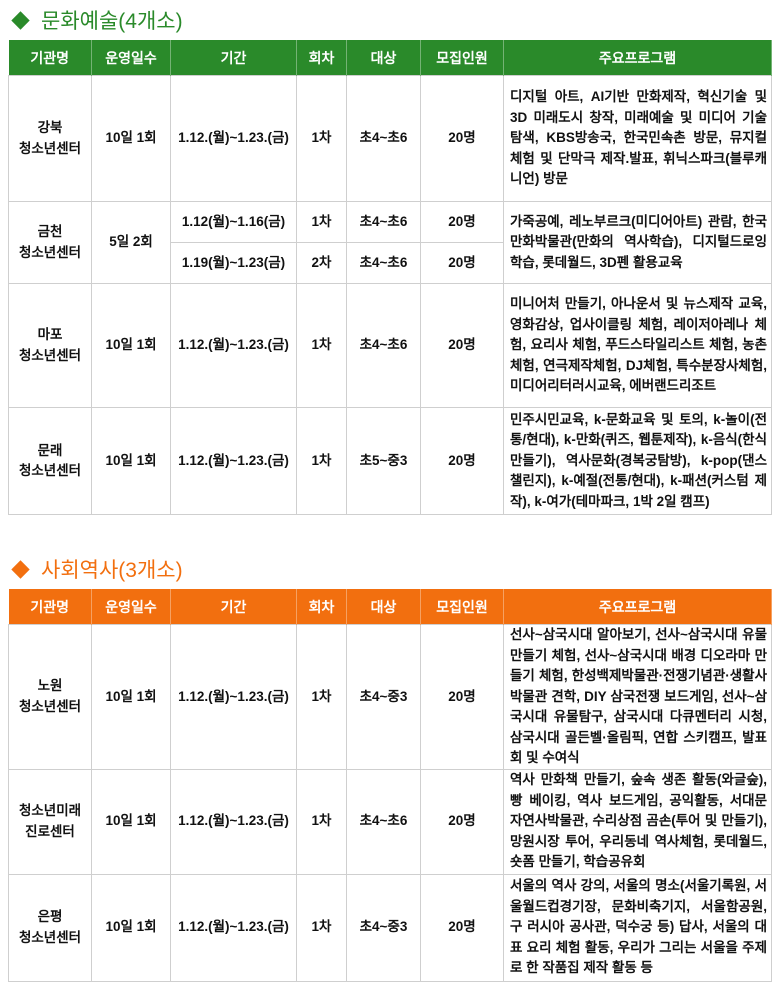 This screenshot has width=779, height=982. Describe the element at coordinates (50, 242) in the screenshot. I see `institution-name: 금천 청소년센터` at that location.